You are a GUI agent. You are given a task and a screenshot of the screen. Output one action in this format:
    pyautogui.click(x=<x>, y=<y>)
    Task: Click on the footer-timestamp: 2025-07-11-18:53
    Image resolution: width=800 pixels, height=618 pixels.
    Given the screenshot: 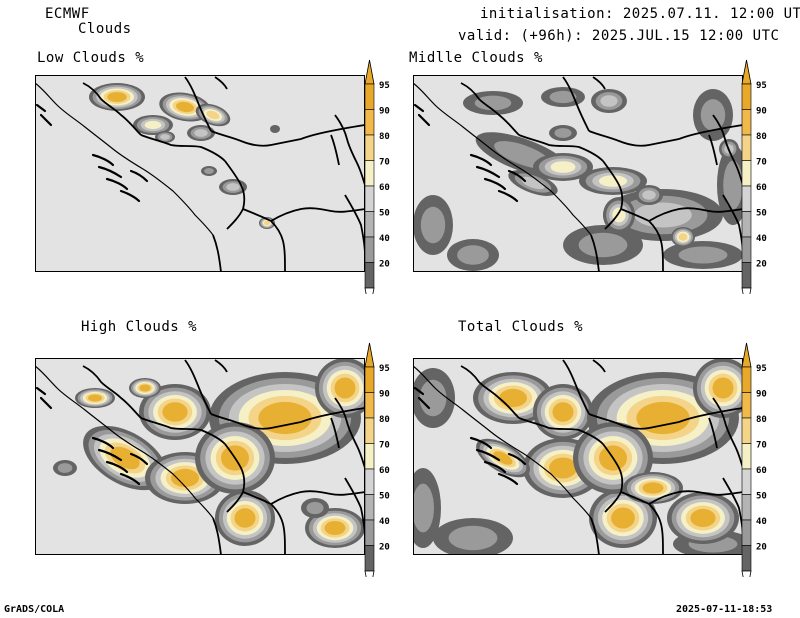 What is the action you would take?
    pyautogui.click(x=724, y=609)
    